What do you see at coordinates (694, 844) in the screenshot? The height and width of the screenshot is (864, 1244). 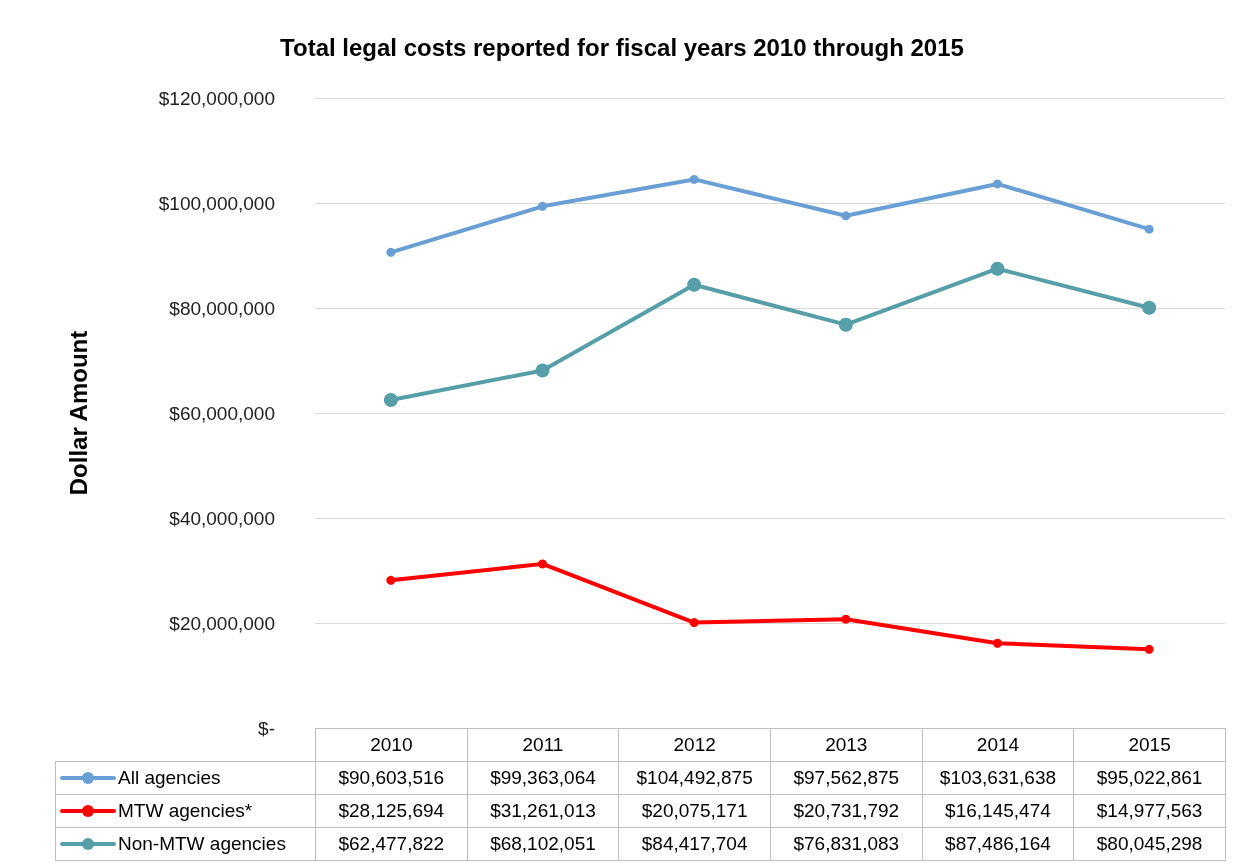 I see `data-label: $84,417,704` at bounding box center [694, 844].